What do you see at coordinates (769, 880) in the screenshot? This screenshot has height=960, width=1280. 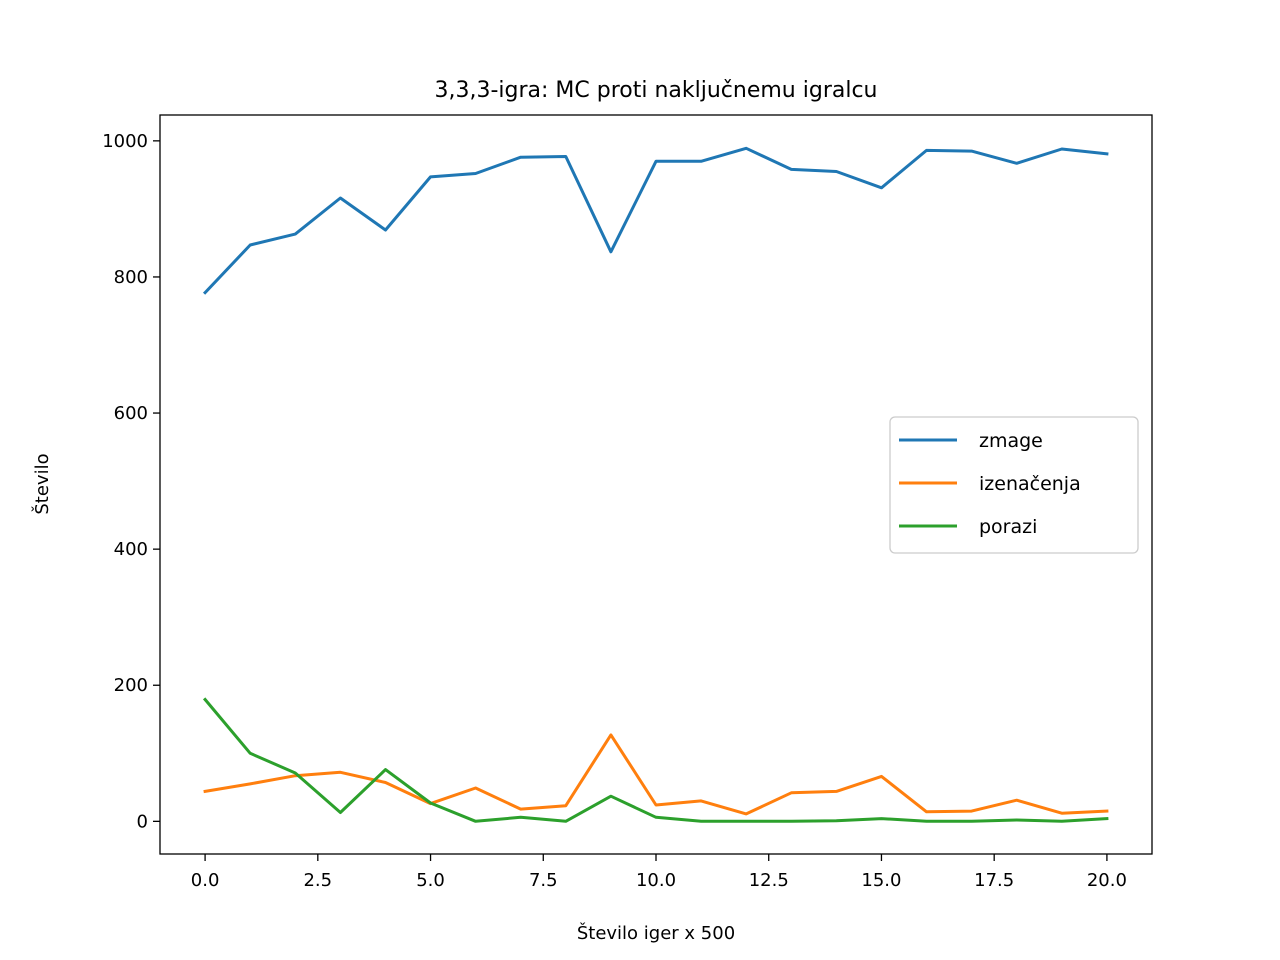 I see `x-tick-label: 12.5` at bounding box center [769, 880].